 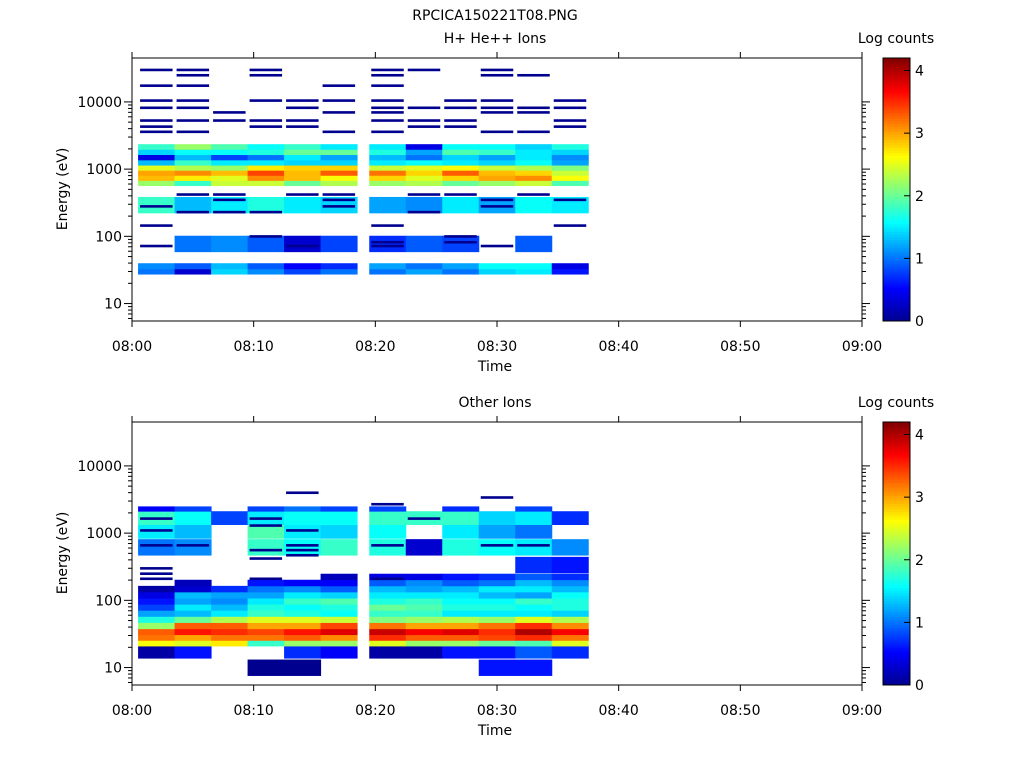 I want to click on x-tick-label: 08:40, so click(x=618, y=347).